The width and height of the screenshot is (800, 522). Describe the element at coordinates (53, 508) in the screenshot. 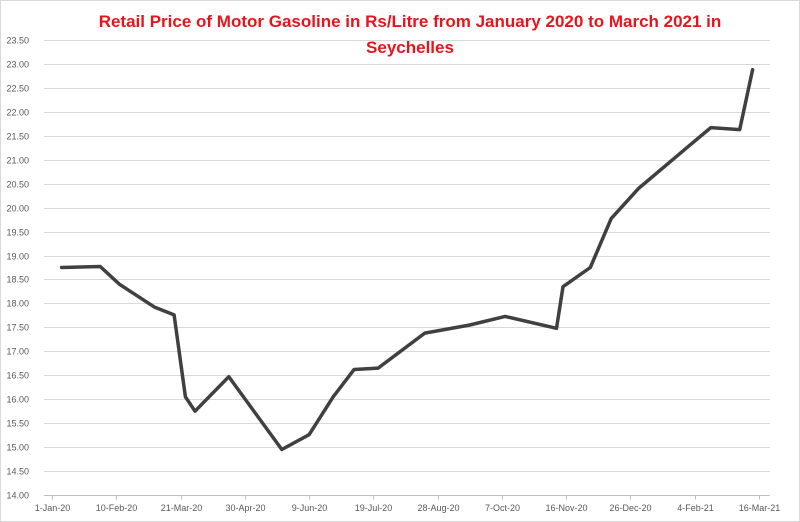

I see `x-tick-label: 1-Jan-20` at that location.